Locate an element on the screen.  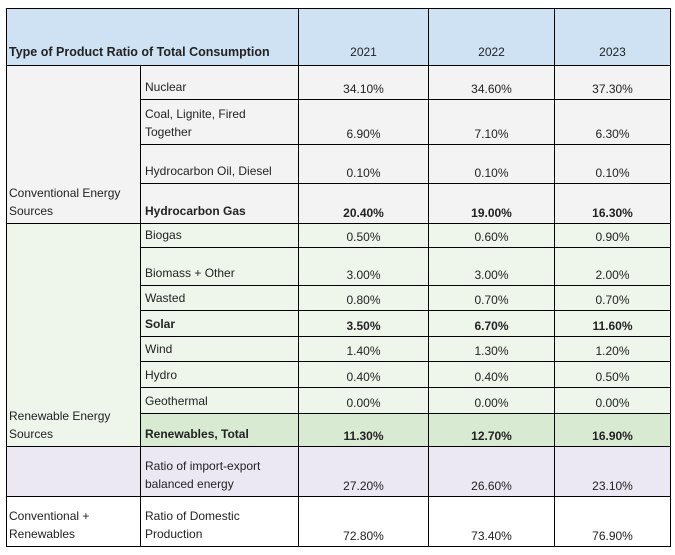
value-2021: 72.80% is located at coordinates (364, 521).